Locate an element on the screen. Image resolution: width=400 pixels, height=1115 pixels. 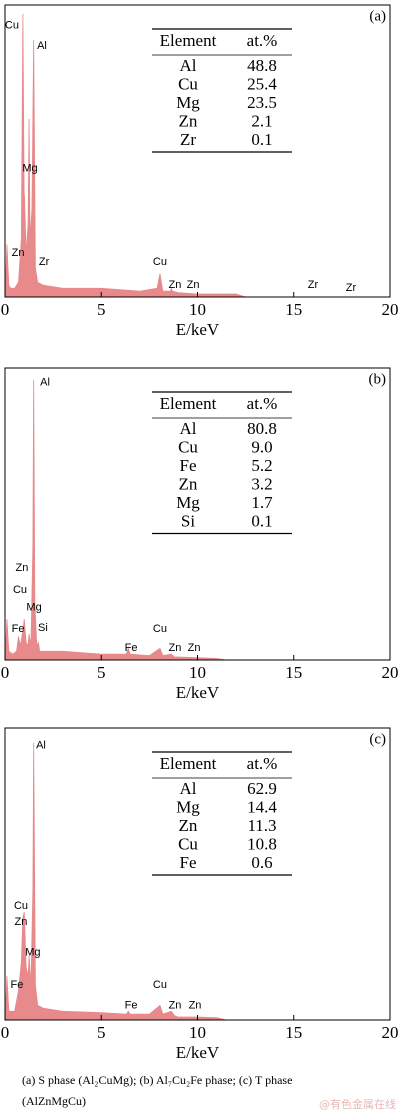
table-cell: 3.2 is located at coordinates (261, 483).